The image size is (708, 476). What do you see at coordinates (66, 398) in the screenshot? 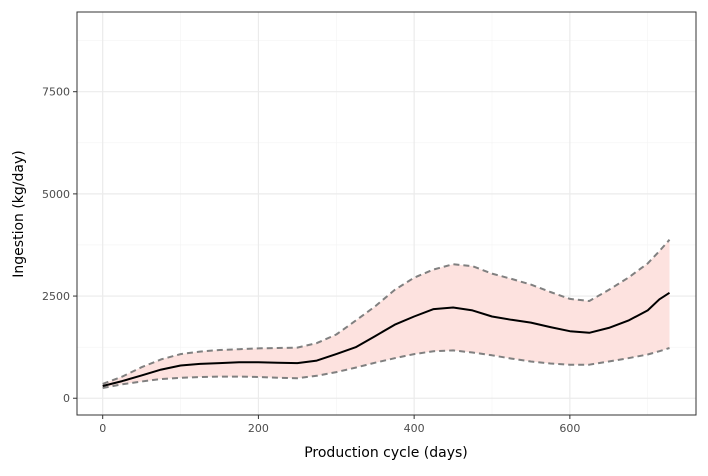
I see `y-tick-label: 0` at bounding box center [66, 398].